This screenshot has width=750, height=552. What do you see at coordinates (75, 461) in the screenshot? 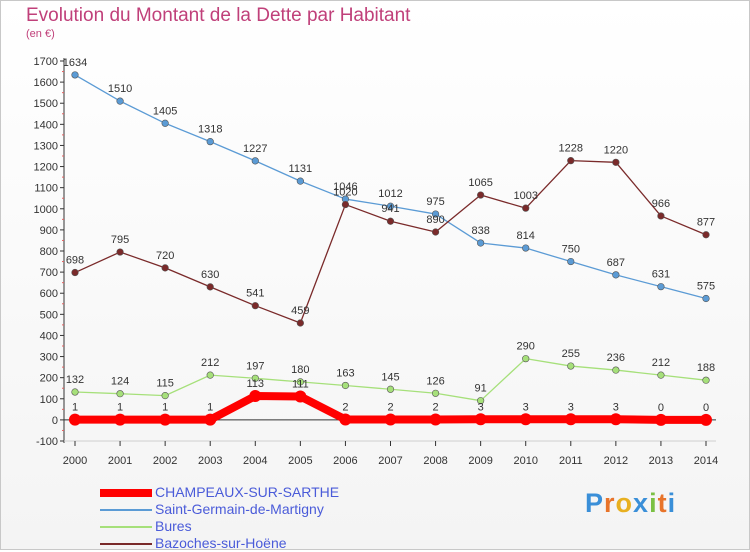
I see `x-tick-label: 2000` at bounding box center [75, 461].